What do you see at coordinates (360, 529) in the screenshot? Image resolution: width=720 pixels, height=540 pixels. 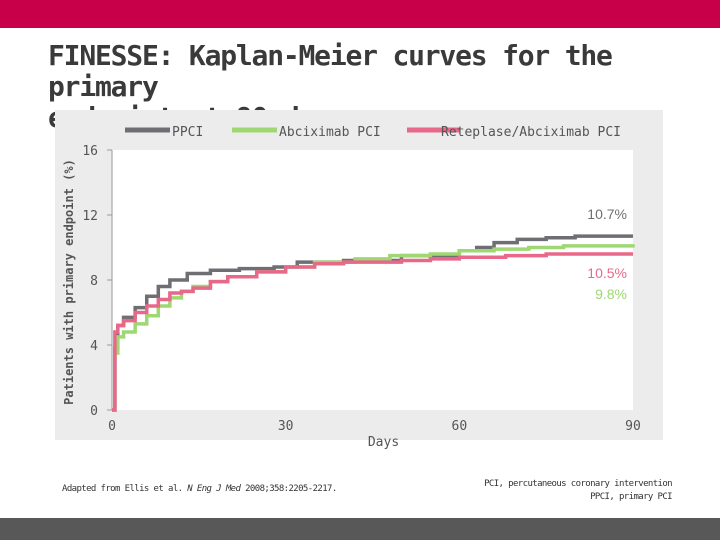 I see `bottom-bar` at bounding box center [360, 529].